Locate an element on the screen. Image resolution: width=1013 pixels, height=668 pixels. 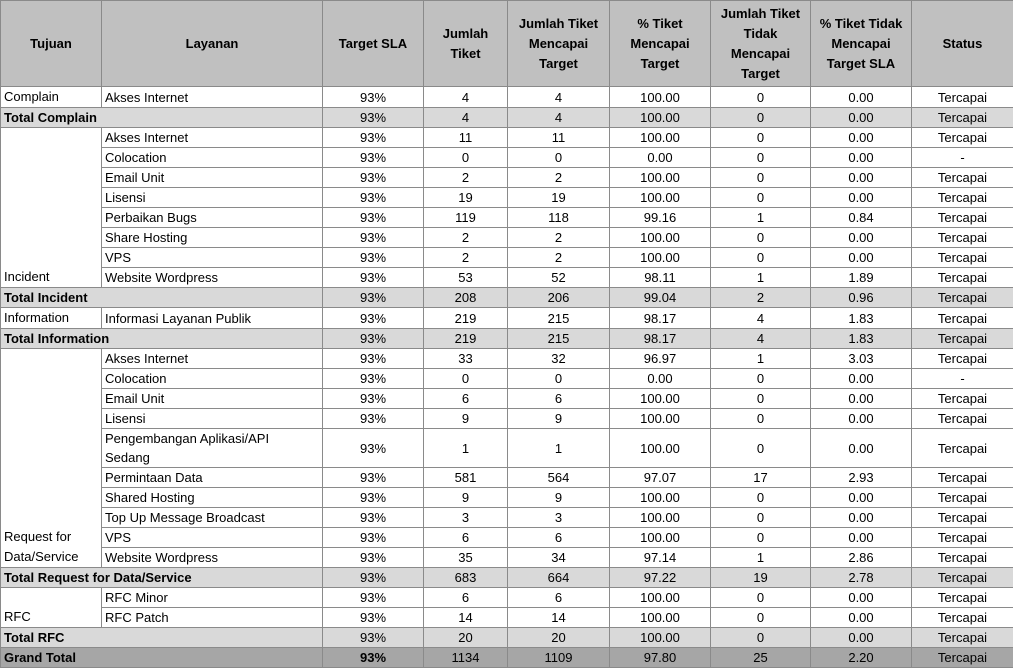
data-row: Email Unit 93% 2 2 100.00 0 0.00 Tercapai is located at coordinates (507, 177).